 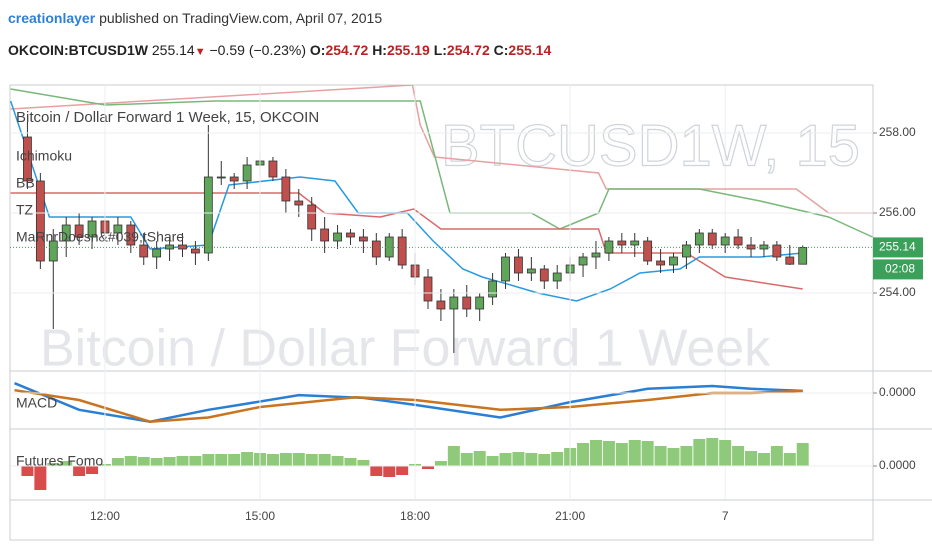 I want to click on timer-label: 02:08, so click(x=900, y=269).